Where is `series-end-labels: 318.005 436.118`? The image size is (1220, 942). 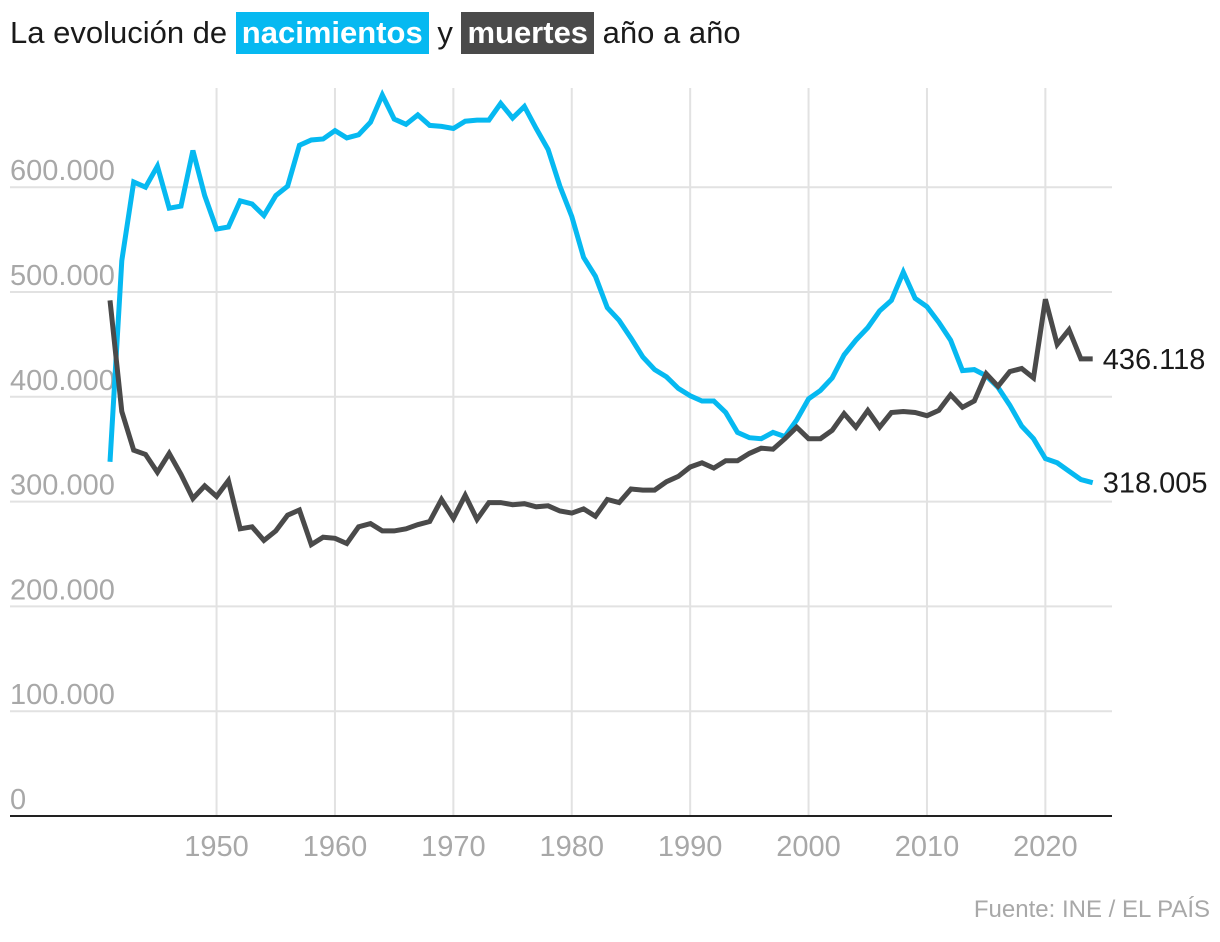 series-end-labels: 318.005 436.118 is located at coordinates (1155, 422).